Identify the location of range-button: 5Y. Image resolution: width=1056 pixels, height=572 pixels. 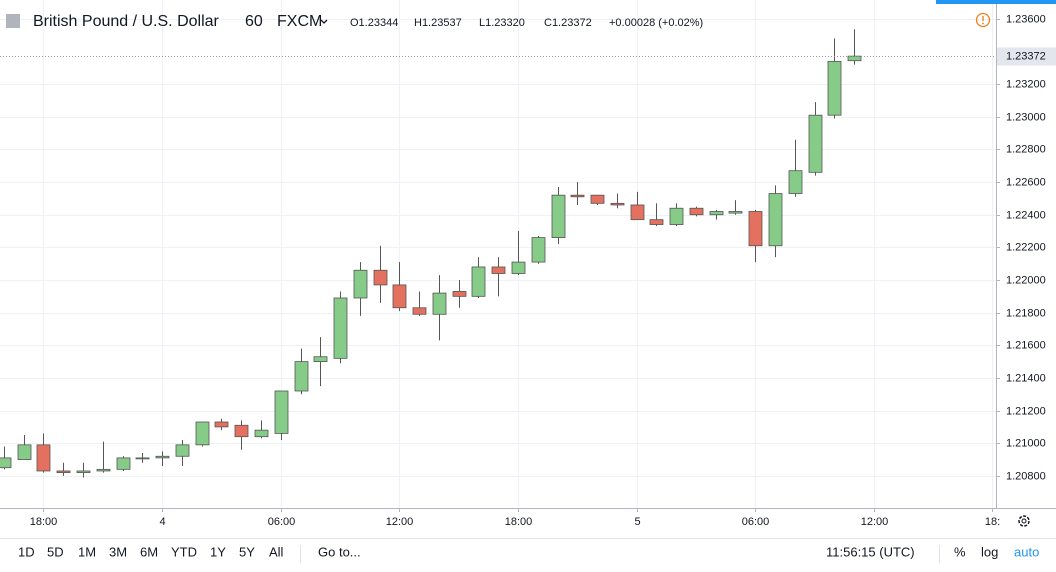
(247, 551).